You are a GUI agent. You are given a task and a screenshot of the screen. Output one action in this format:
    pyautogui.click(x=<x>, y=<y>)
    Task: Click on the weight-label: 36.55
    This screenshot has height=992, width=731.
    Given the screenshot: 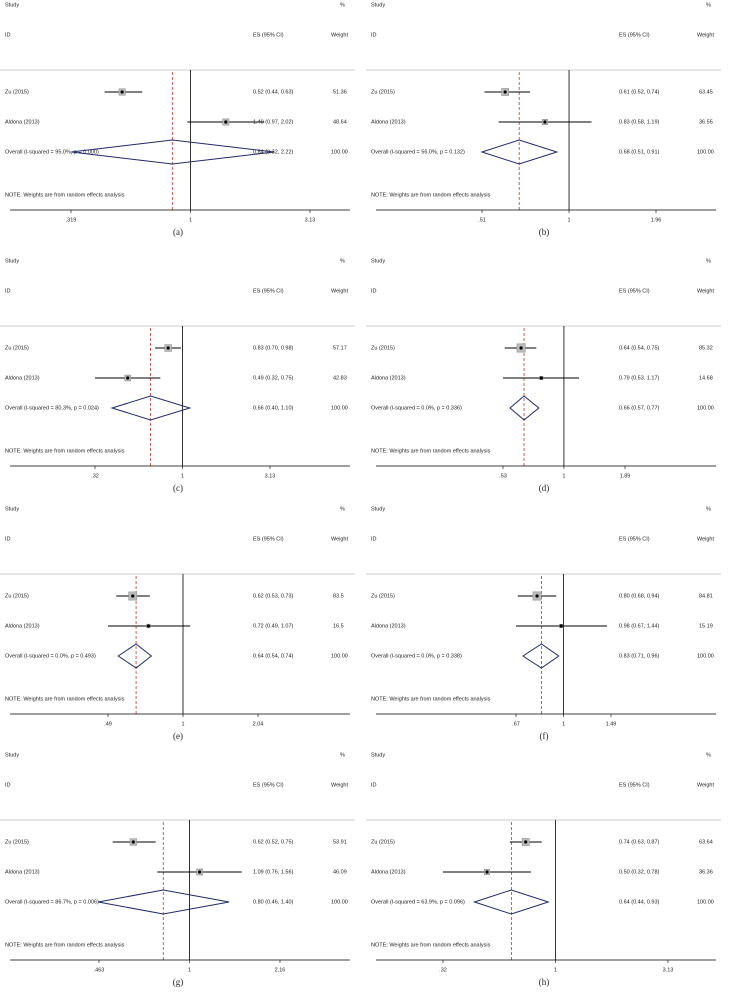 What is the action you would take?
    pyautogui.click(x=706, y=122)
    